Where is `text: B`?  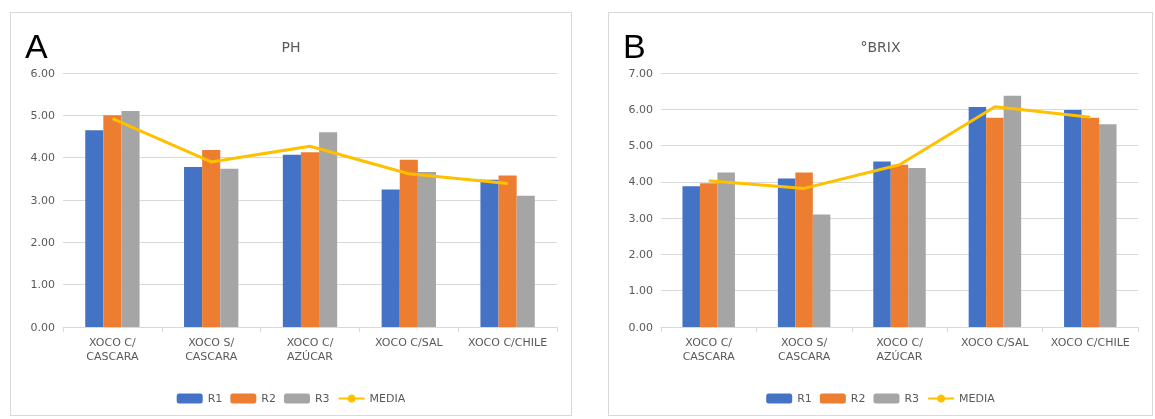 text: B is located at coordinates (634, 46).